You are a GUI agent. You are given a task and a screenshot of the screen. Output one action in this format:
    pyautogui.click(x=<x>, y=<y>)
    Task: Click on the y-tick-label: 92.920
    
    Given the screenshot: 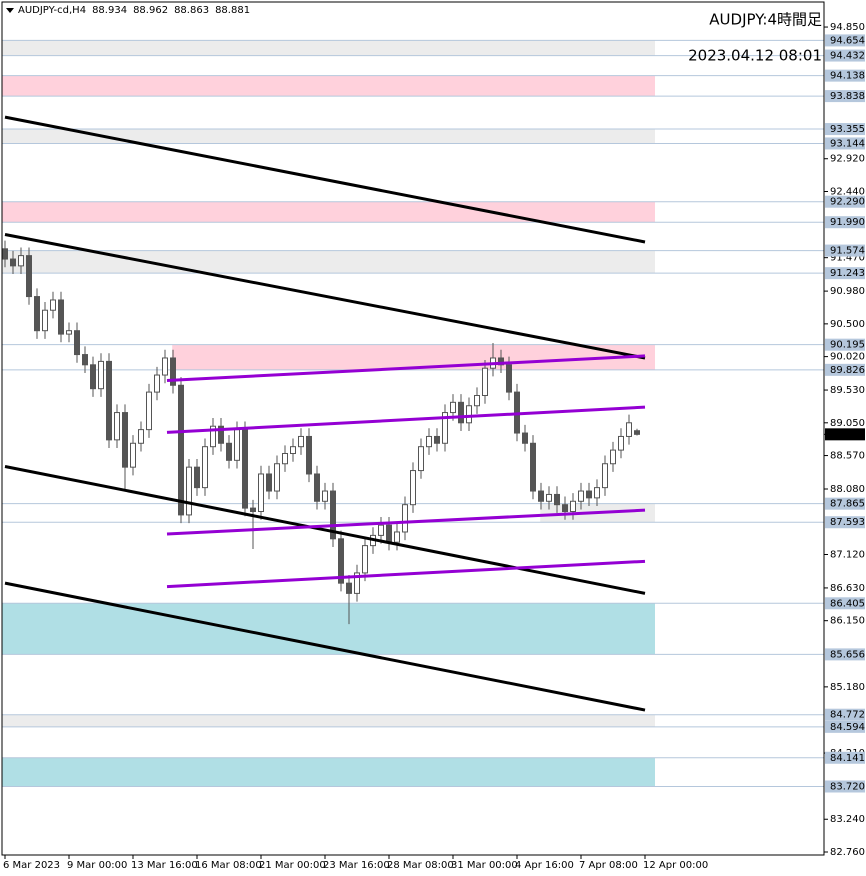 What is the action you would take?
    pyautogui.click(x=847, y=159)
    